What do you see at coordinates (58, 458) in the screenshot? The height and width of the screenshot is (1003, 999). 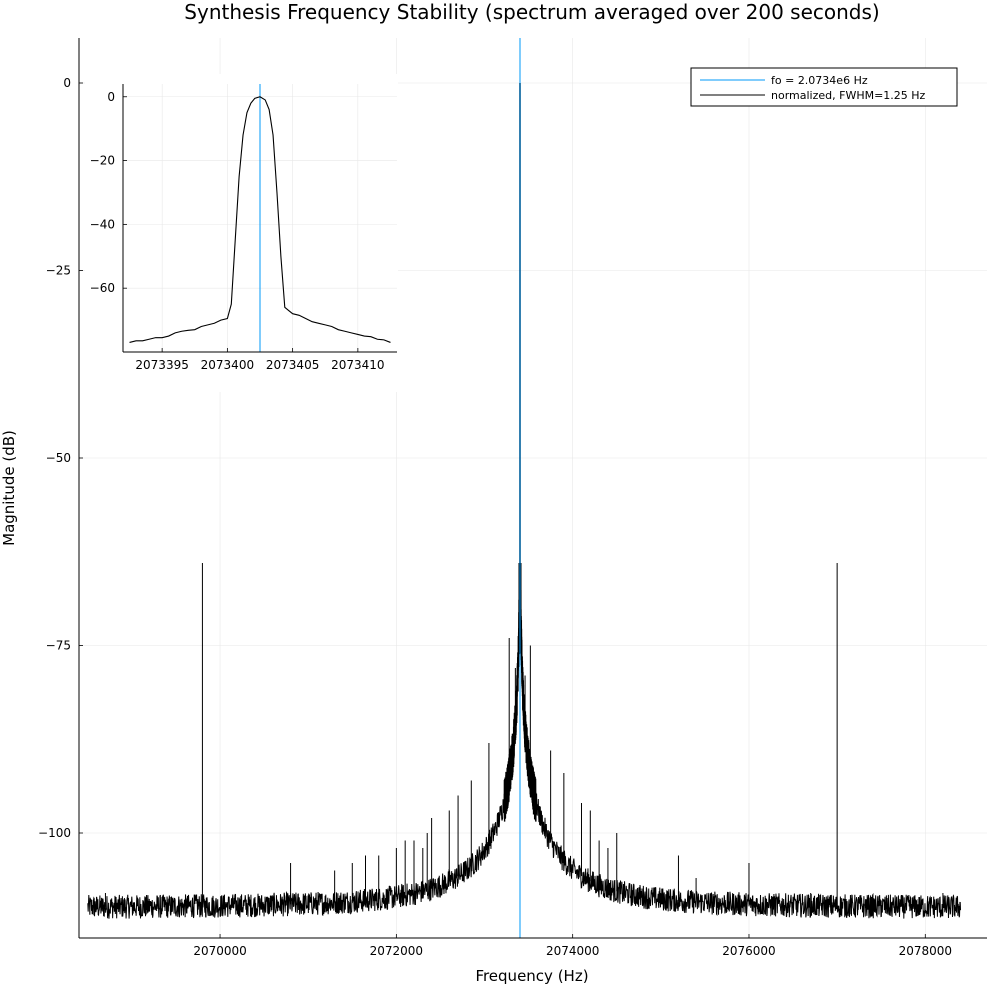 I see `main-y-tick-label: −50` at bounding box center [58, 458].